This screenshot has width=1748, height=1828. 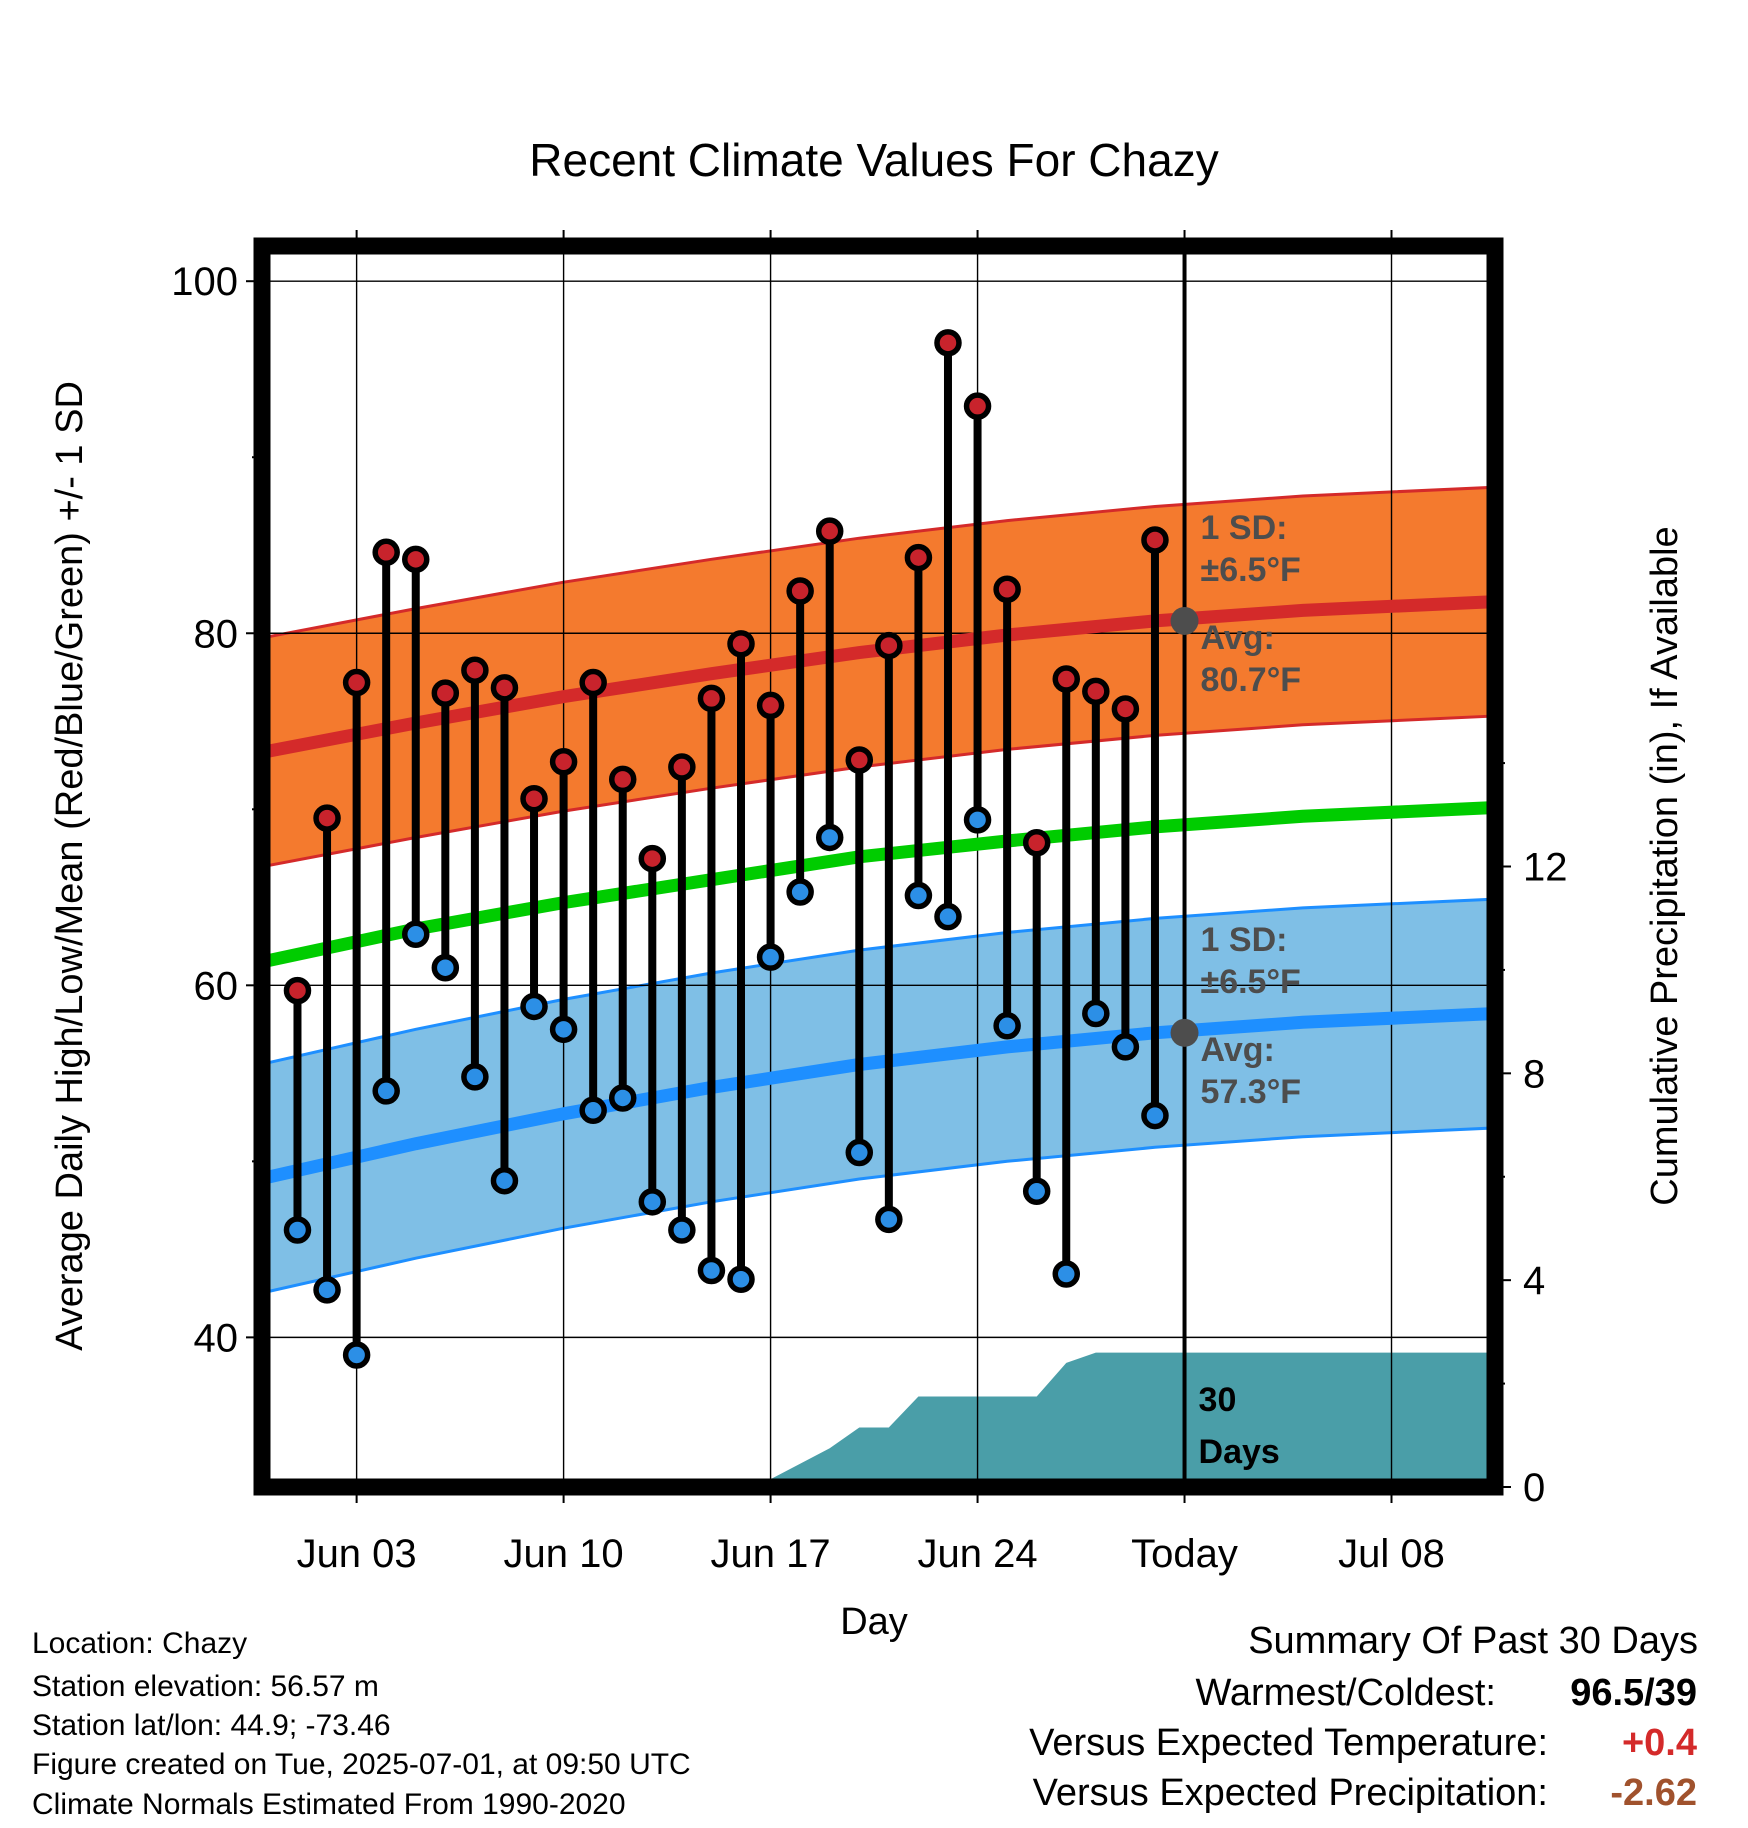 I want to click on low-sd-label: 1 SD:, so click(x=1244, y=940).